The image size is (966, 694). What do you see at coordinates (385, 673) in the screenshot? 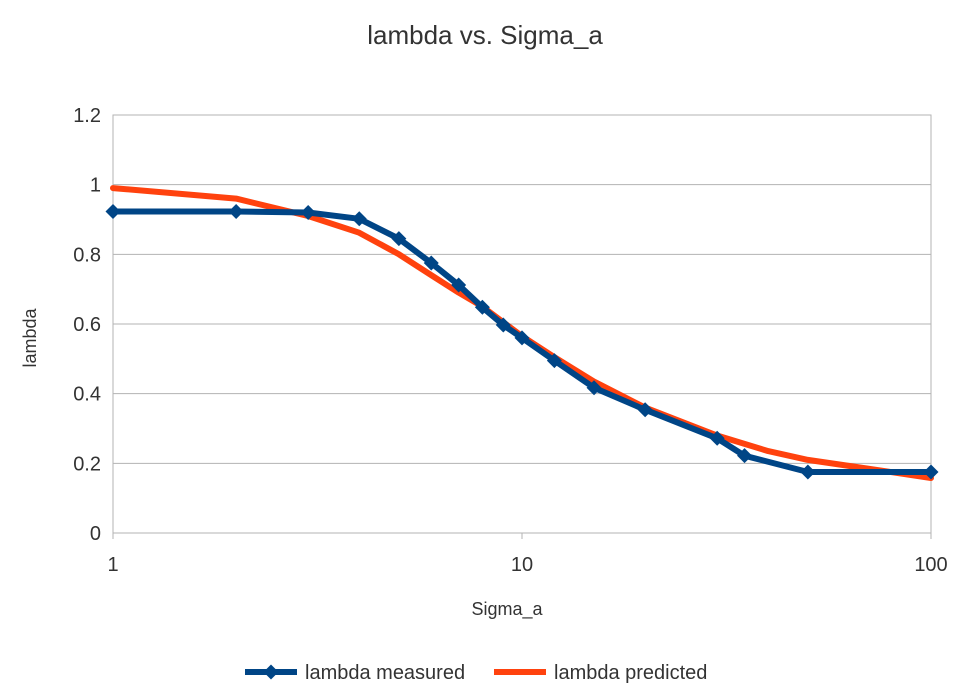
I see `legend-label: lambda measured` at bounding box center [385, 673].